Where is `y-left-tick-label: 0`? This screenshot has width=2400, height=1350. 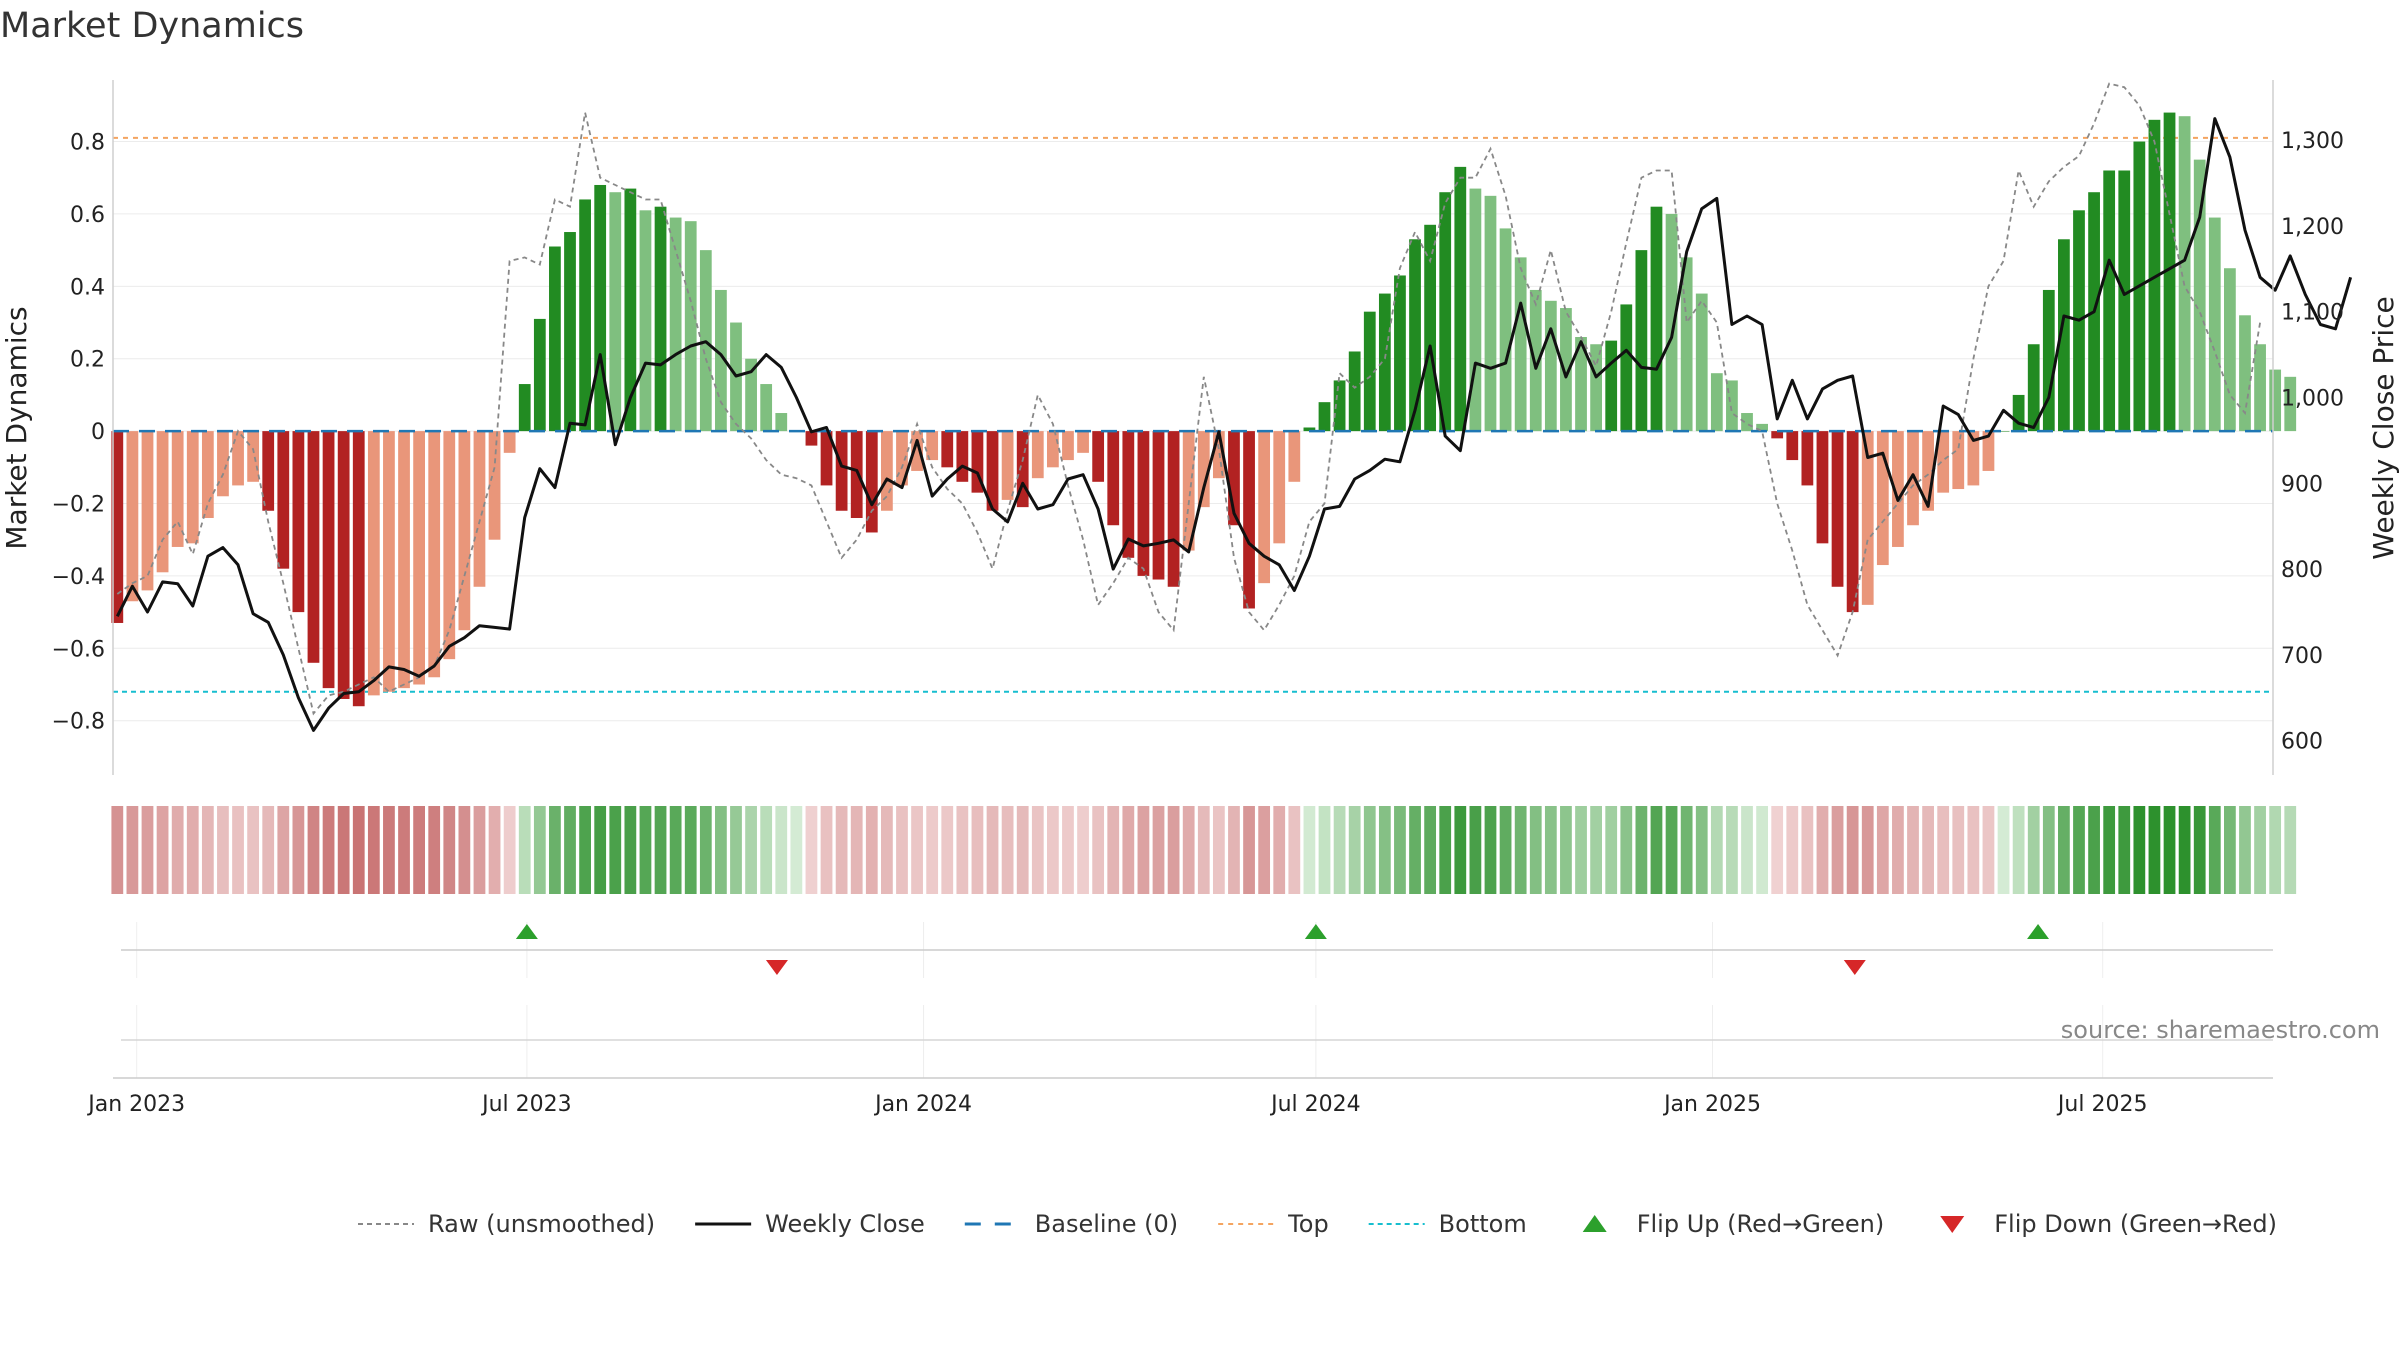 y-left-tick-label: 0 is located at coordinates (98, 432).